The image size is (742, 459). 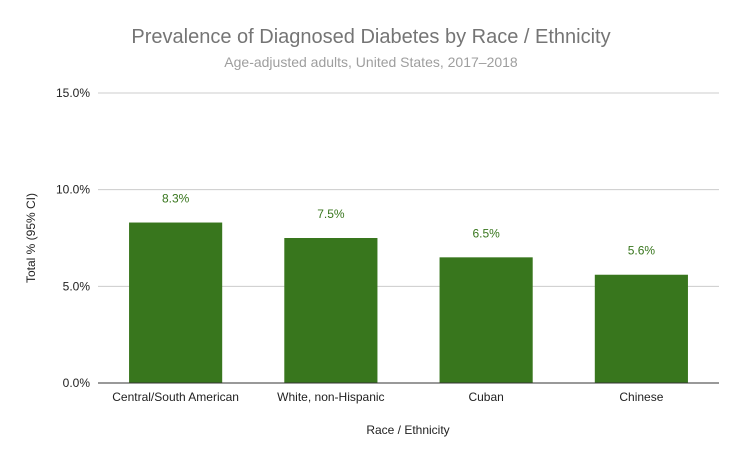 What do you see at coordinates (407, 430) in the screenshot?
I see `x-axis-title: Race / Ethnicity` at bounding box center [407, 430].